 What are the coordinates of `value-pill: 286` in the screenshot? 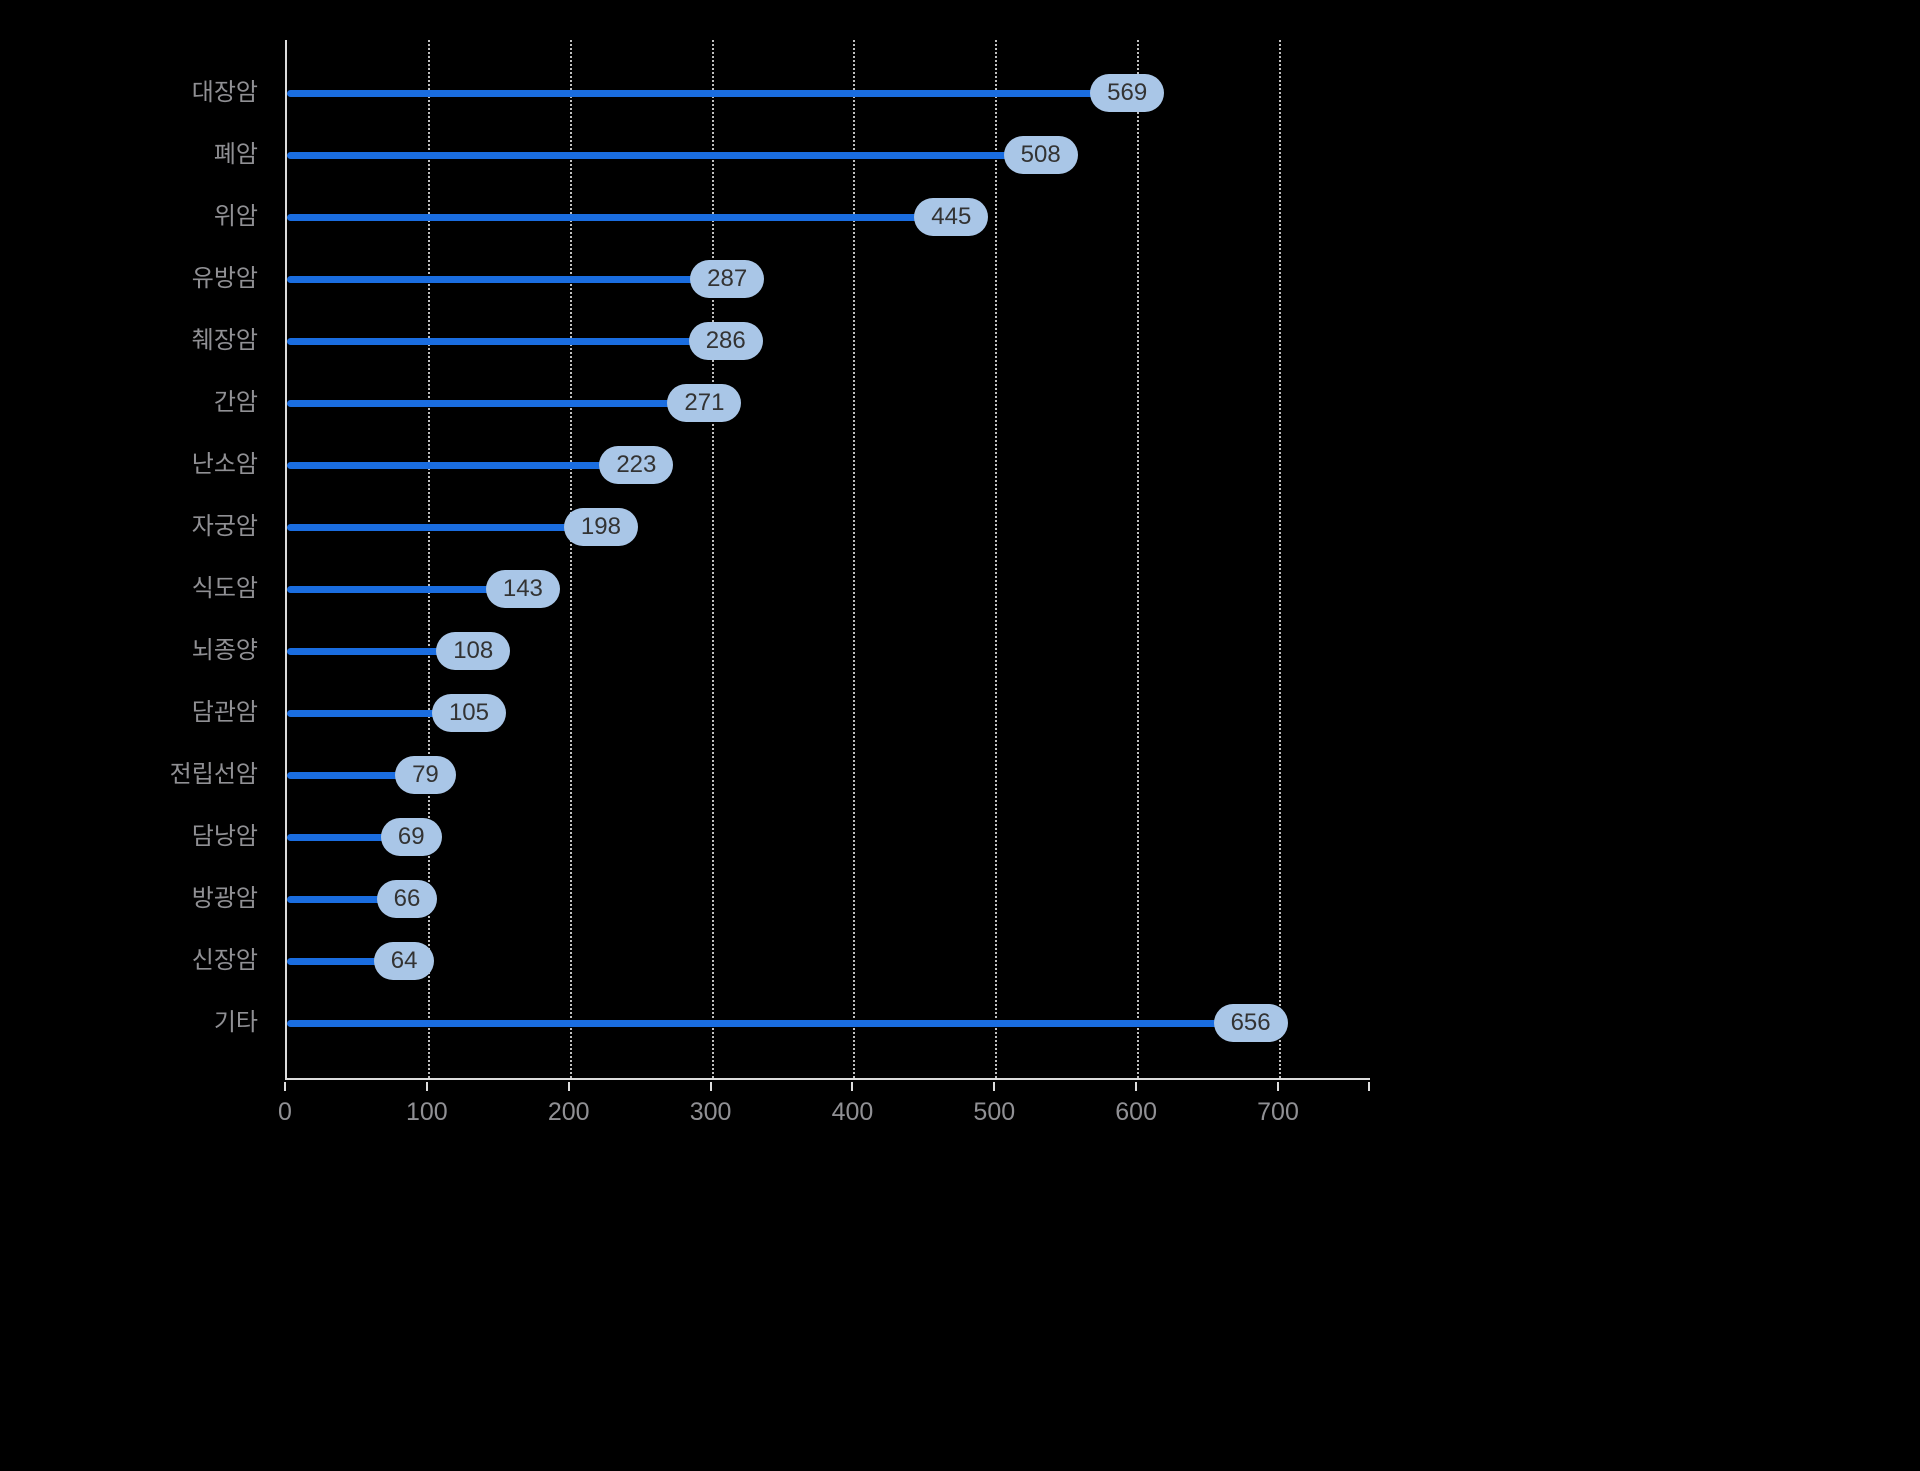 It's located at (725, 341).